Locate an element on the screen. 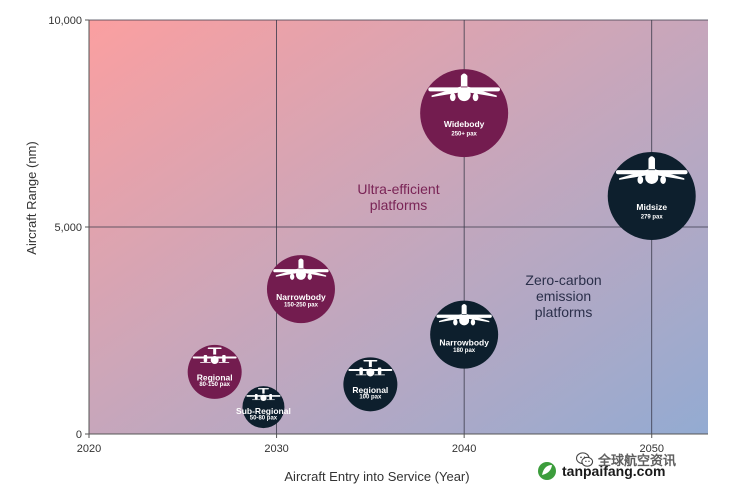  y-tick-label: 10,000 is located at coordinates (65, 21).